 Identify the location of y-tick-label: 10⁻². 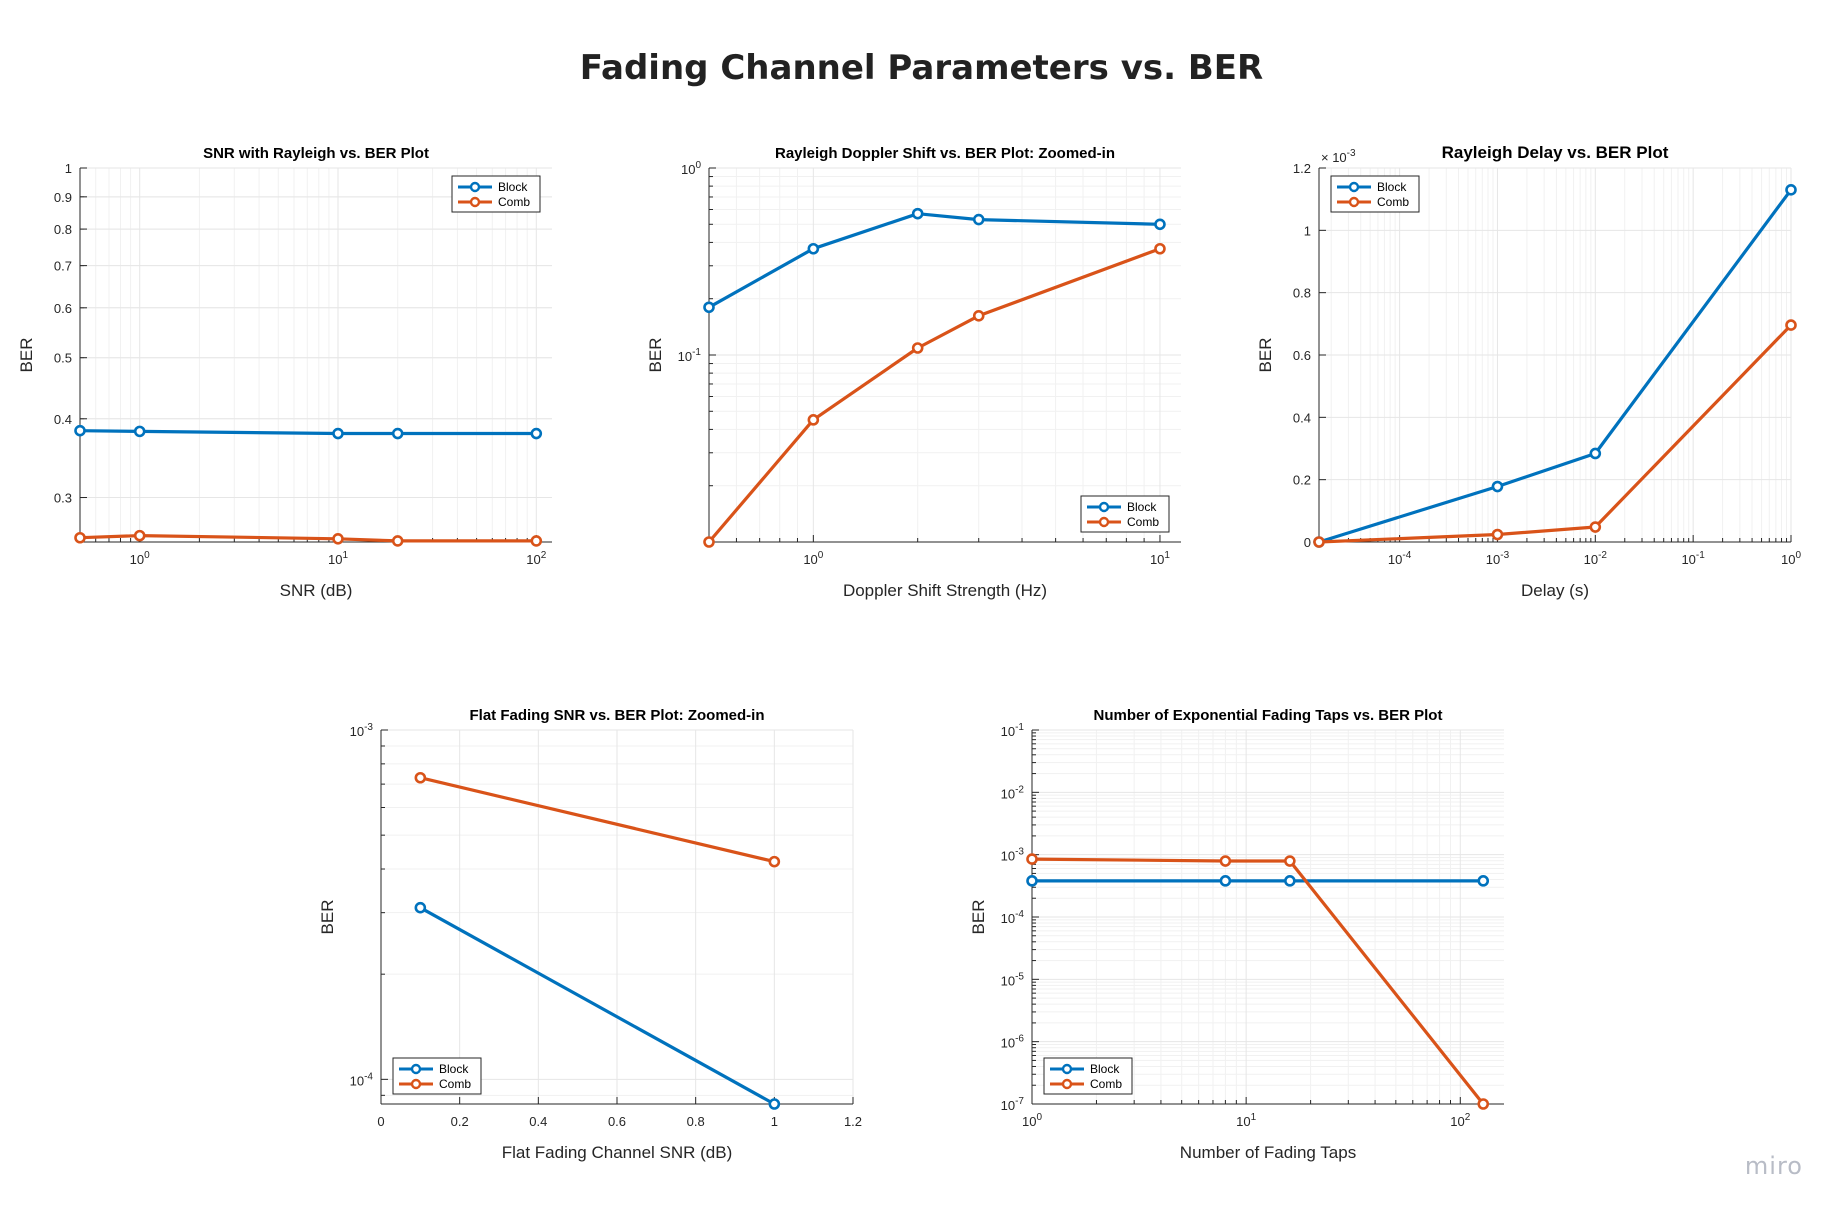
(1013, 792).